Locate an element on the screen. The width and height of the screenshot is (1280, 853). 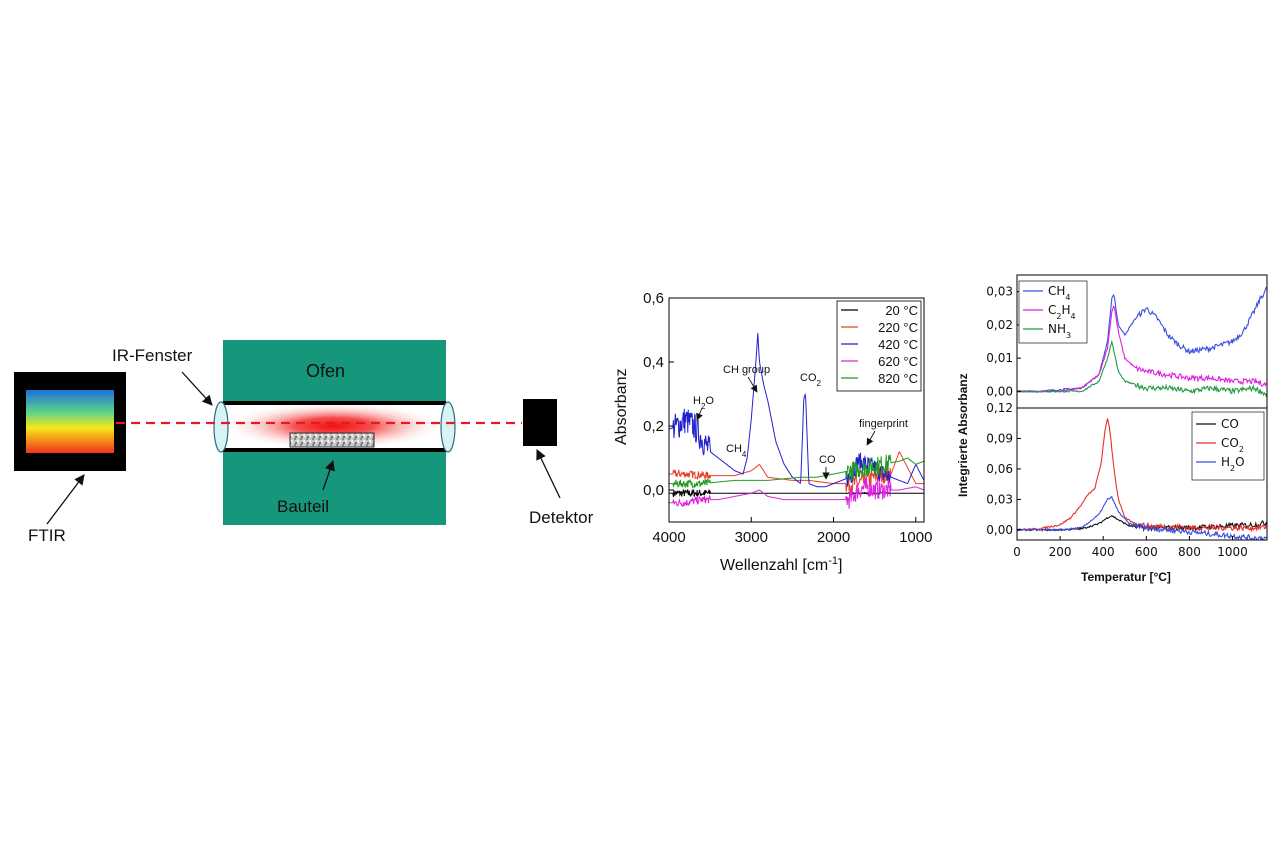
integrated-bottom-series-layer is located at coordinates (1142, 479).